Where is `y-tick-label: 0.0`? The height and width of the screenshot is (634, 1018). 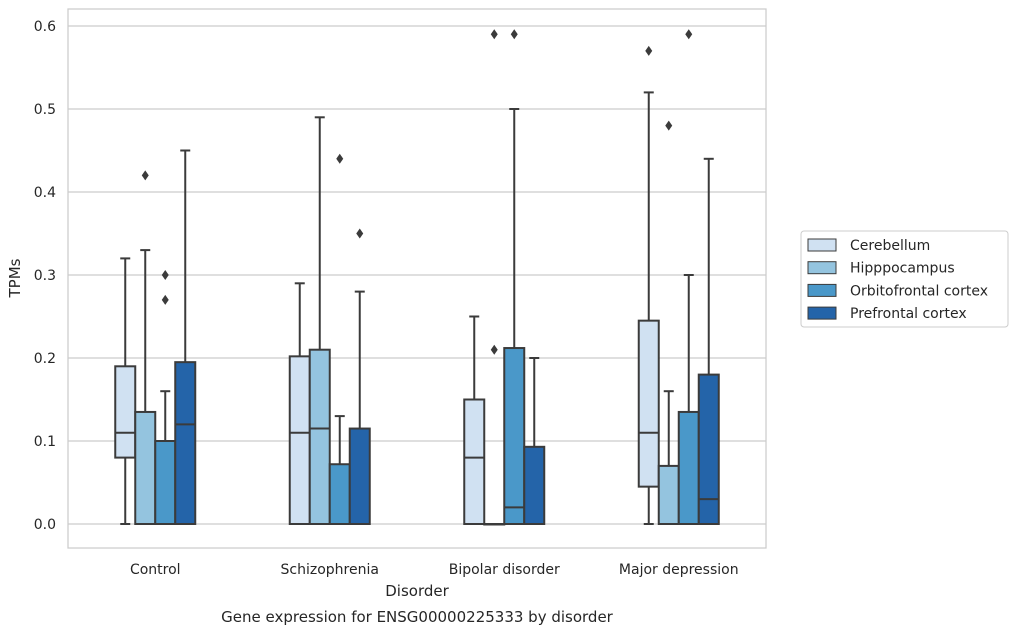 y-tick-label: 0.0 is located at coordinates (45, 525).